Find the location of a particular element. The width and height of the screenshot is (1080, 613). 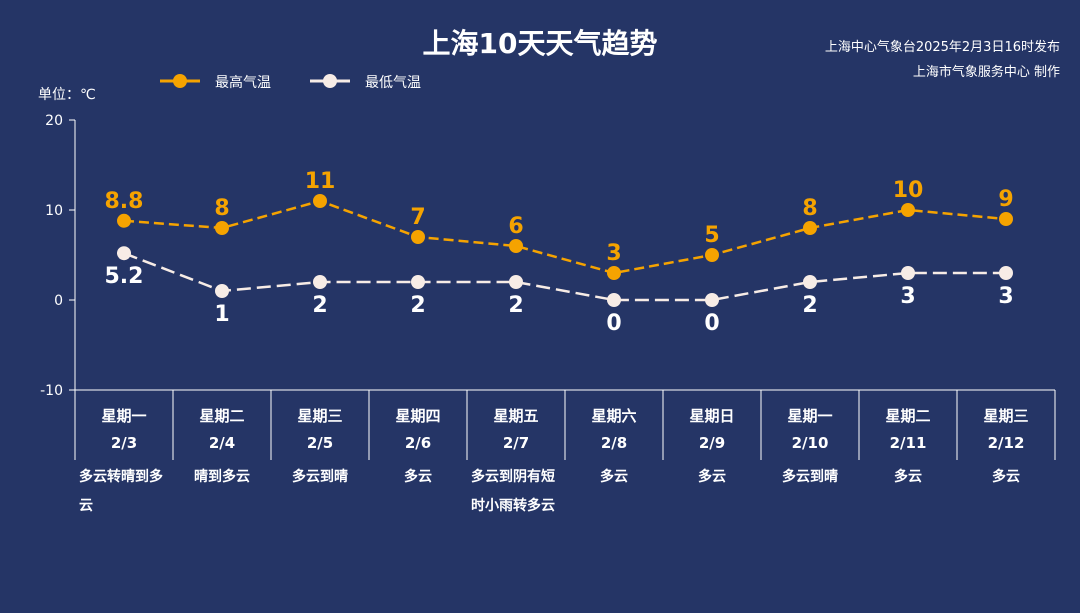

data-label-high: 7 is located at coordinates (417, 217).